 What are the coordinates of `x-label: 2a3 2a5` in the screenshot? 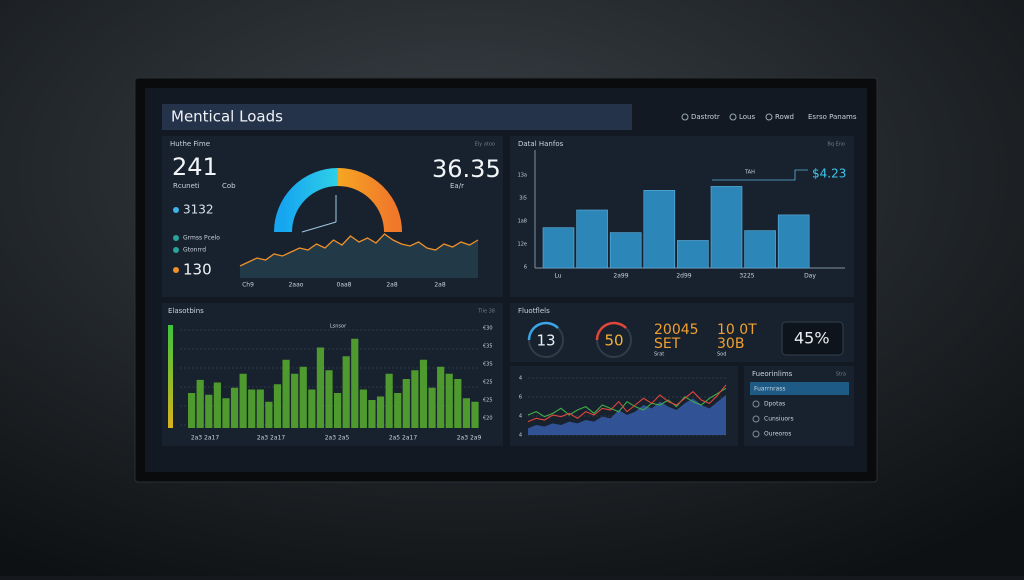 It's located at (337, 438).